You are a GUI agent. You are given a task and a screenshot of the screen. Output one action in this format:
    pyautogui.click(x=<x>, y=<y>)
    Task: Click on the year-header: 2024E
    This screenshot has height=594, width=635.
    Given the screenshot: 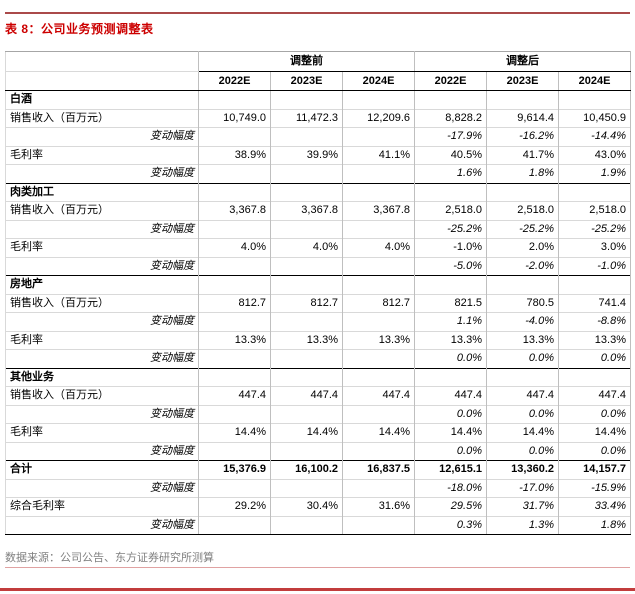 What is the action you would take?
    pyautogui.click(x=594, y=81)
    